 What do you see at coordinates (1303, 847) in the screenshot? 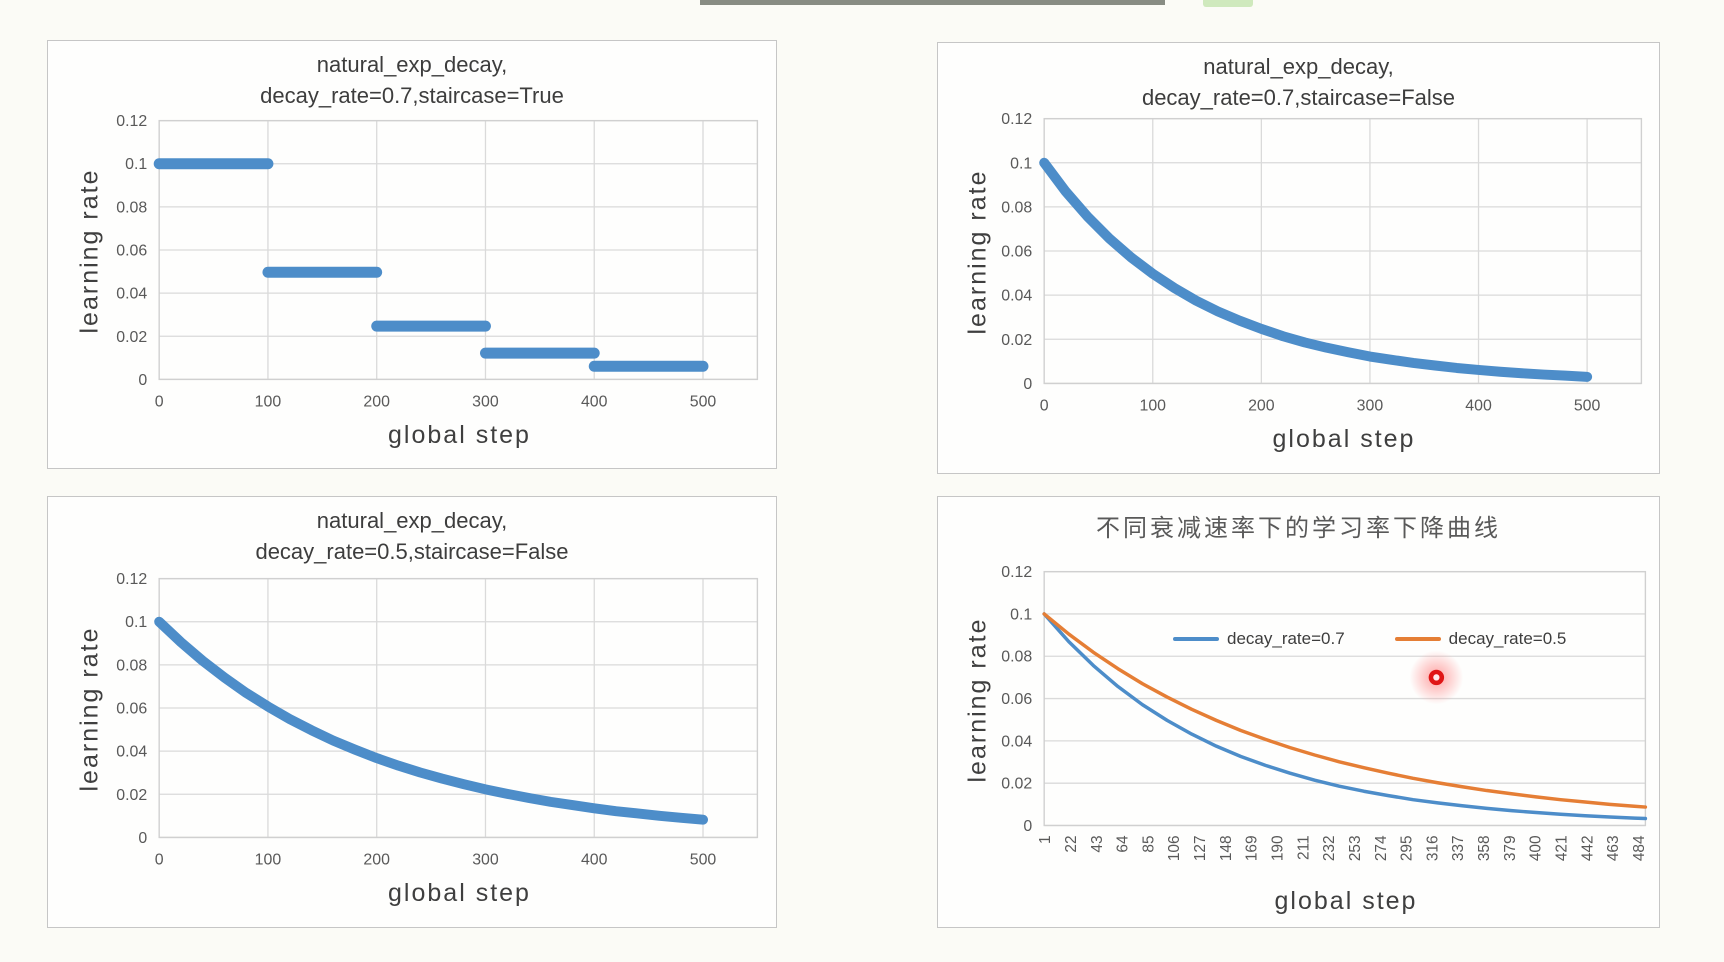
I see `svg-text: 211` at bounding box center [1303, 847].